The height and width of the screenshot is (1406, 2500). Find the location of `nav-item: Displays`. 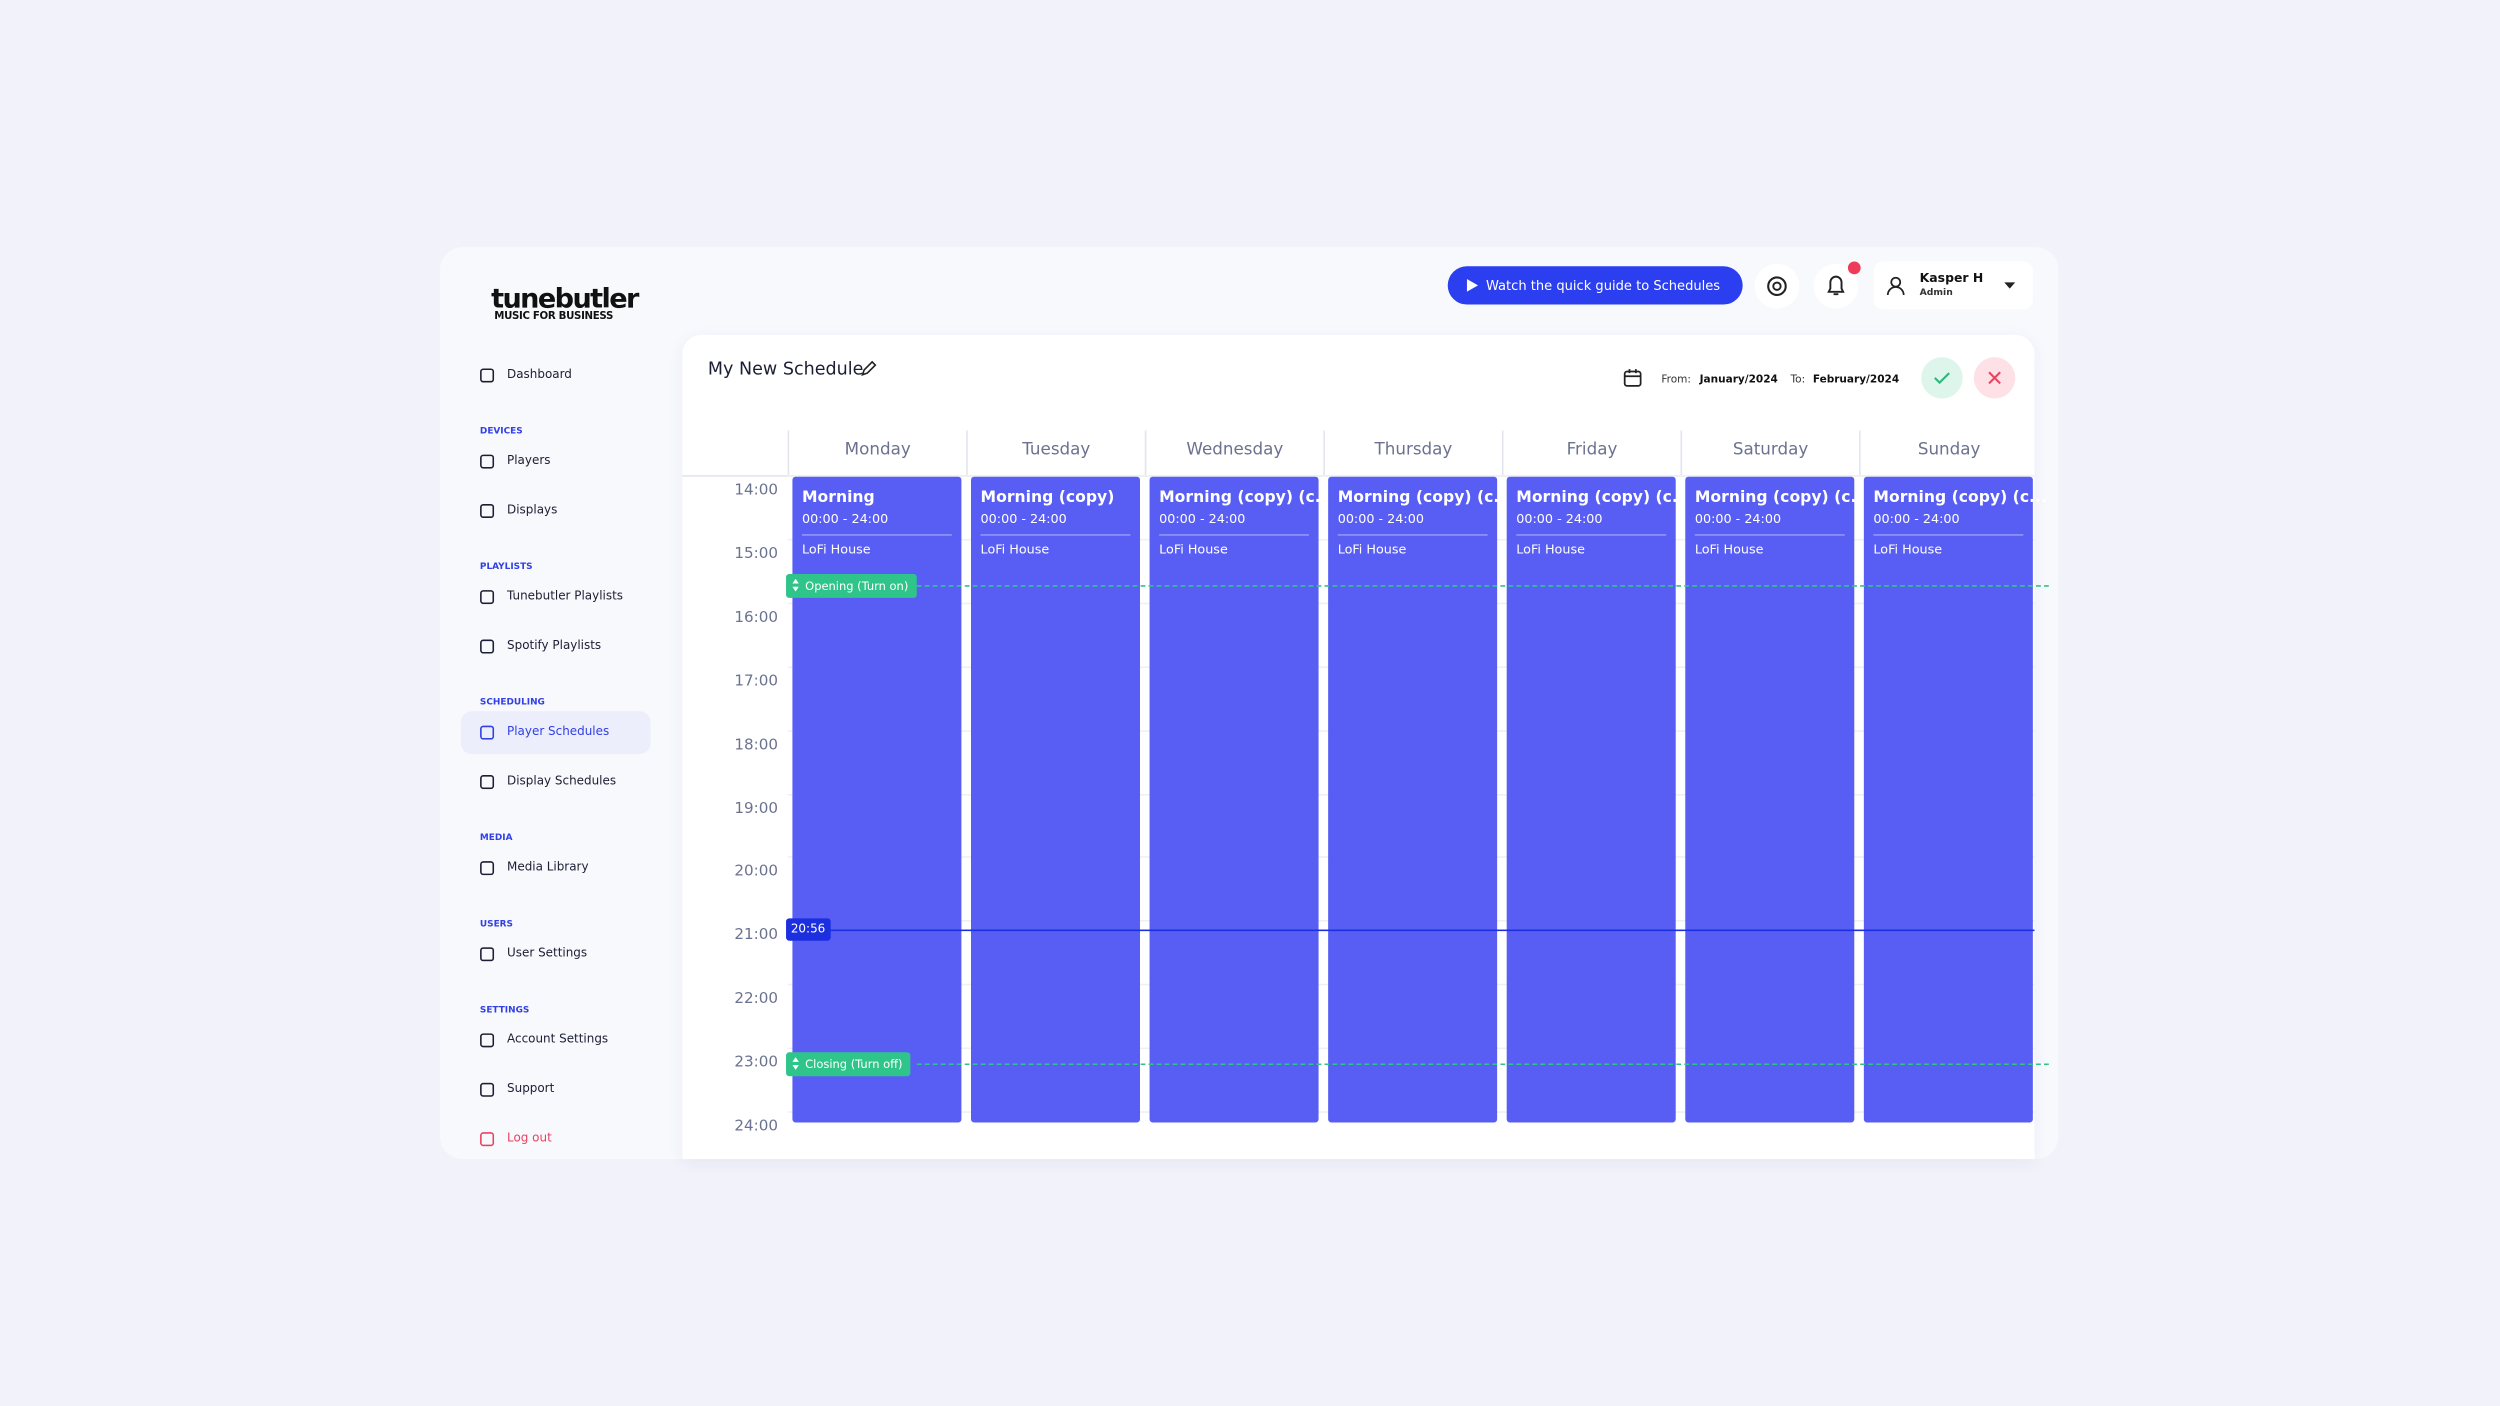

nav-item: Displays is located at coordinates (556, 510).